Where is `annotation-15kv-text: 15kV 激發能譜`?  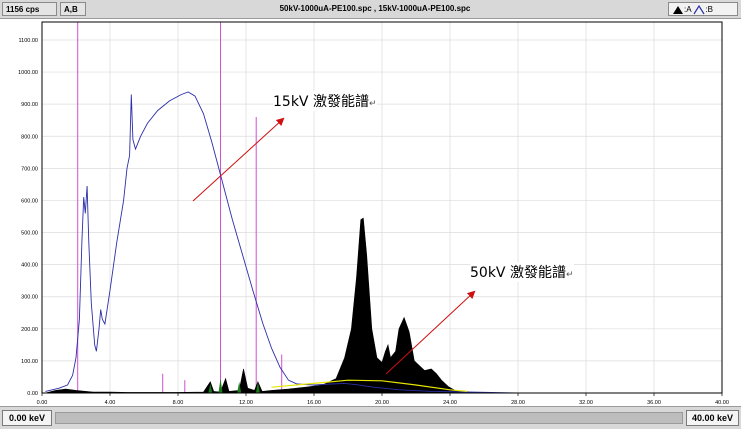
annotation-15kv-text: 15kV 激發能譜 is located at coordinates (321, 102).